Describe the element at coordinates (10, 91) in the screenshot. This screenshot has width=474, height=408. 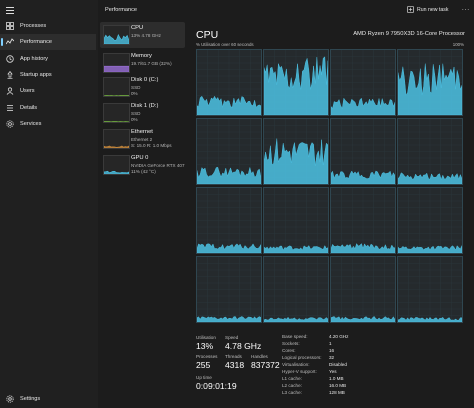
I see `users-icon` at that location.